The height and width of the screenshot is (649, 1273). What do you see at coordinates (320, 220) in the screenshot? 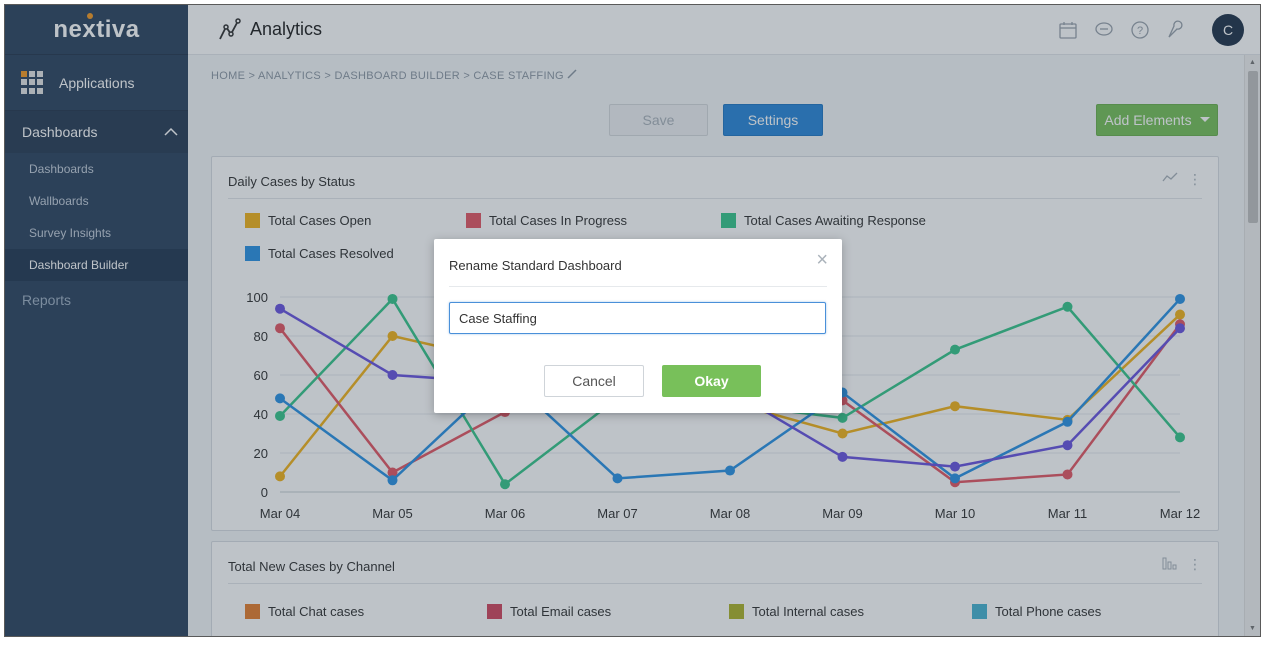
I see `legend-label: Total Cases Open` at bounding box center [320, 220].